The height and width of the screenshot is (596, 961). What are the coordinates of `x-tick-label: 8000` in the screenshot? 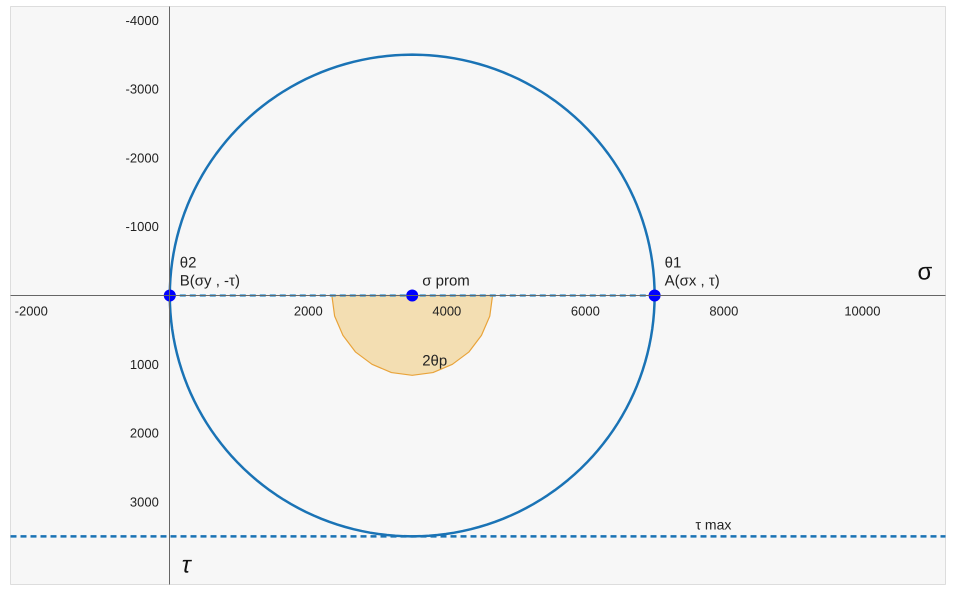 It's located at (723, 311).